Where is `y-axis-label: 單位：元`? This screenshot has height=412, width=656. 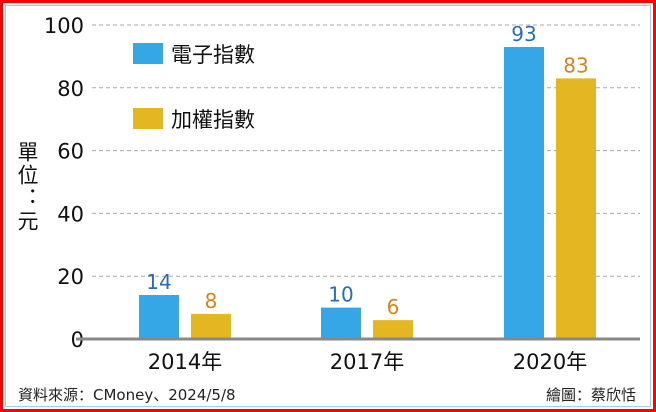 y-axis-label: 單位：元 is located at coordinates (27, 187).